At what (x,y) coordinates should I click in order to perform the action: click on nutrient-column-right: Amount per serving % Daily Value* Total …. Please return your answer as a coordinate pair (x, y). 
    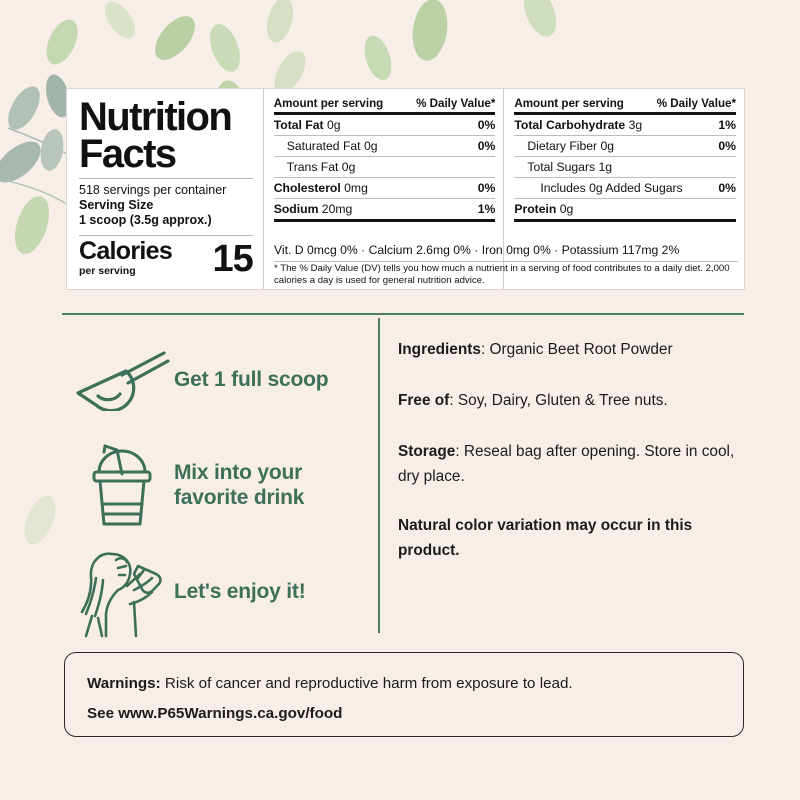
    Looking at the image, I should click on (623, 189).